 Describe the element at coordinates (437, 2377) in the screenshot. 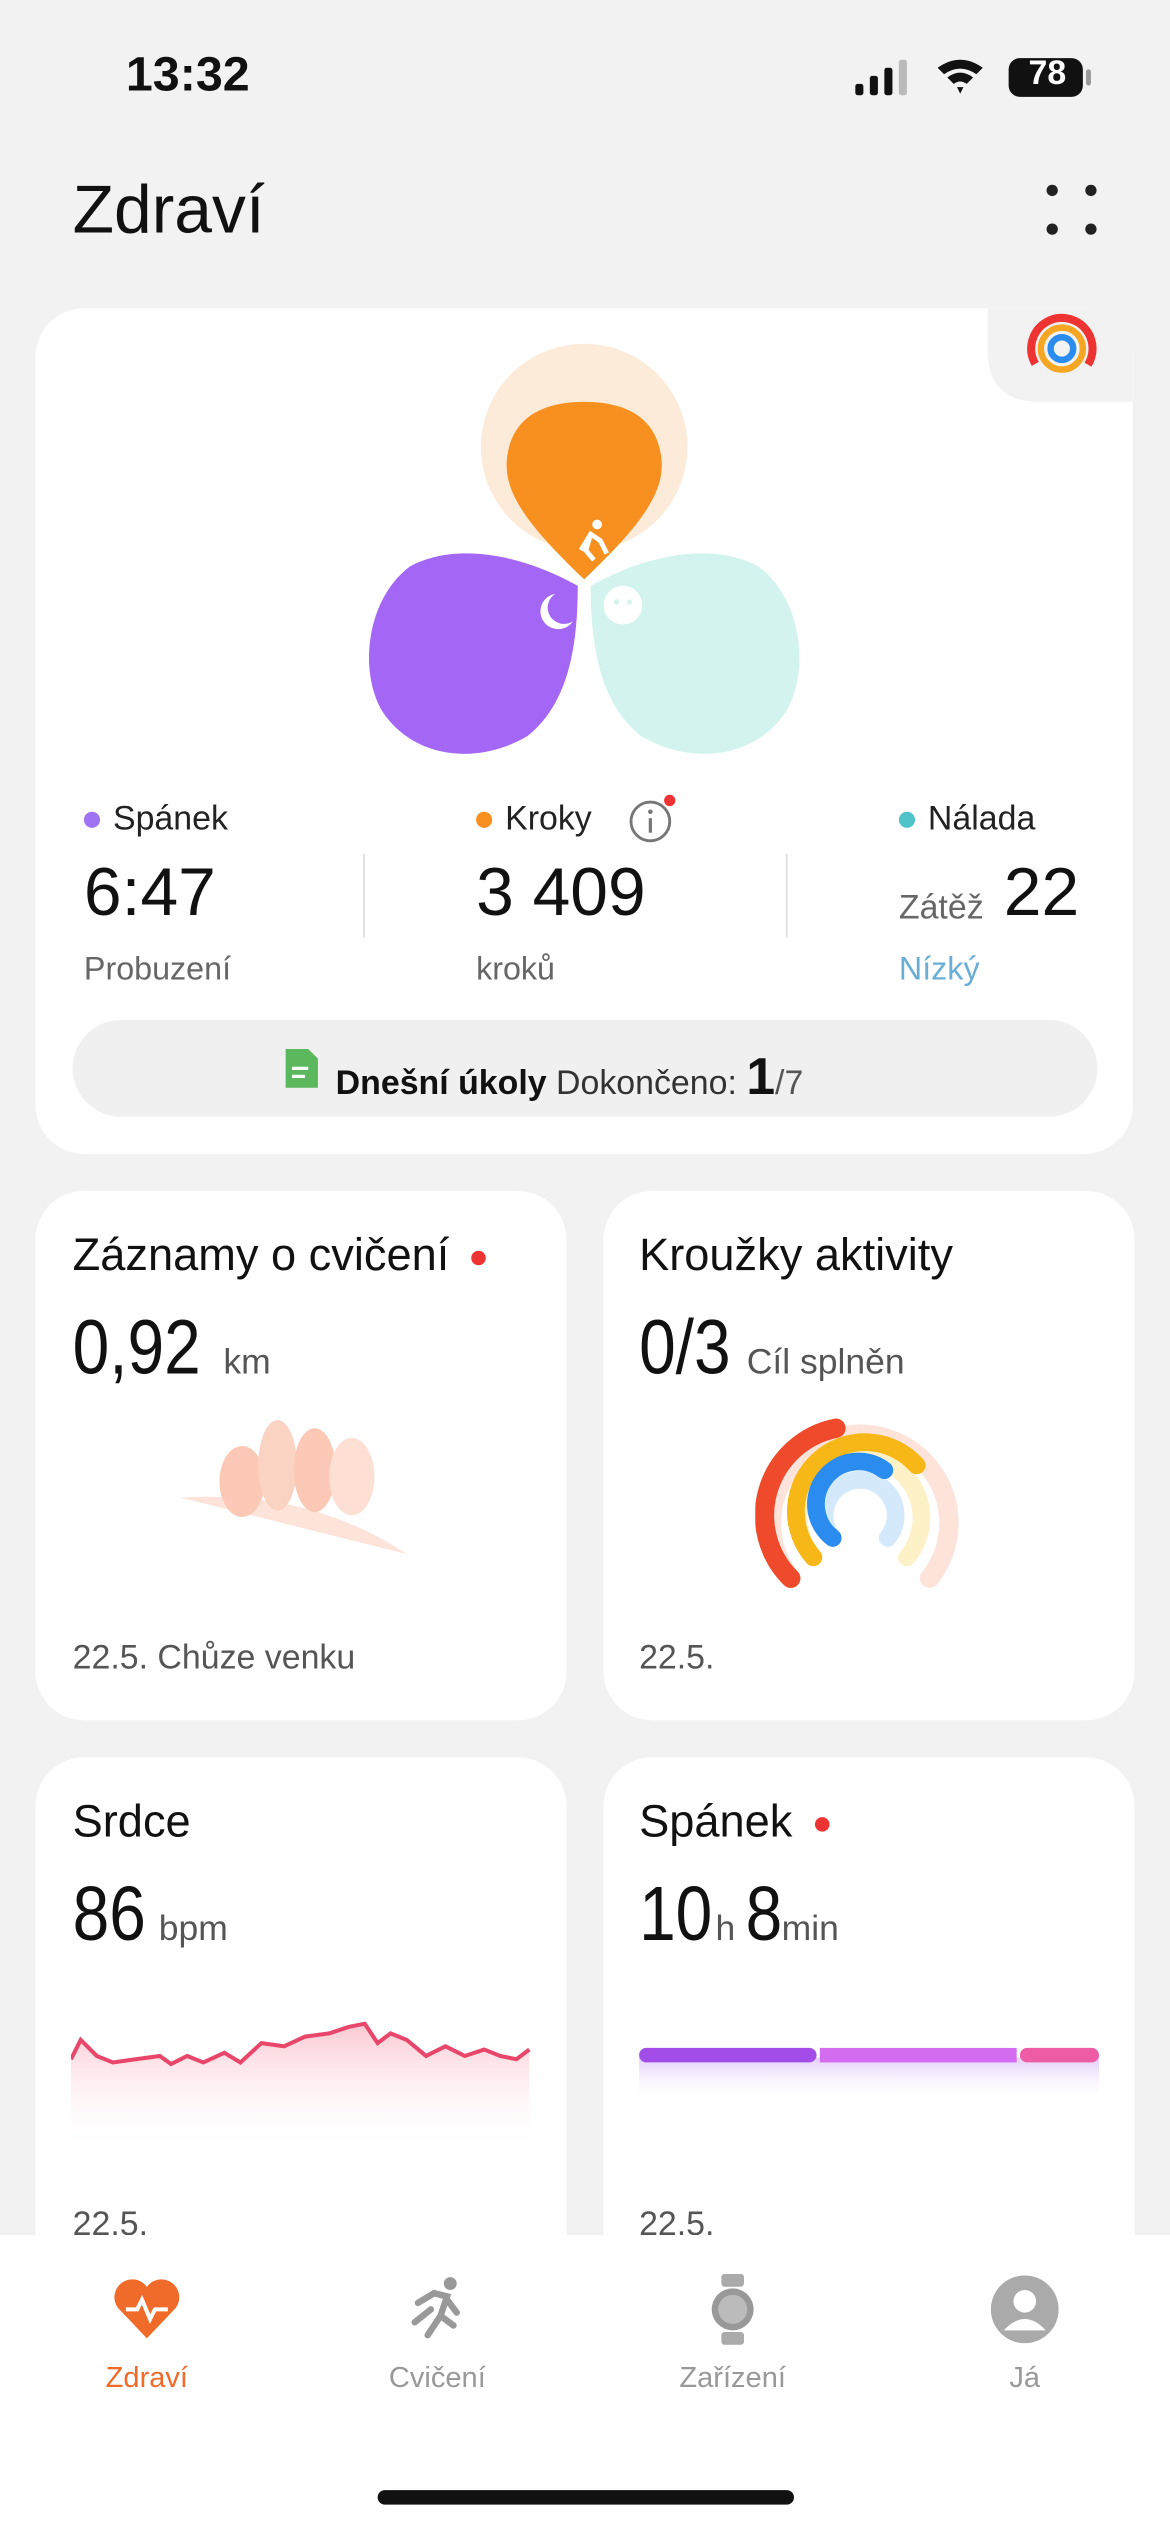

I see `tab-label: Cvičení` at that location.